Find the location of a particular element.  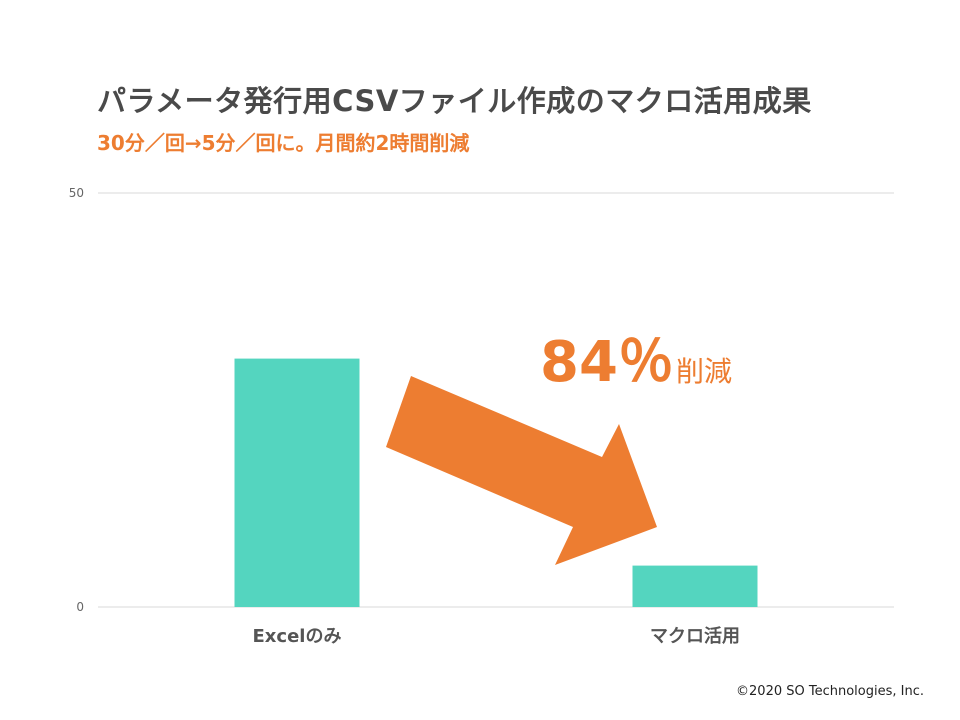

copyright-notice: ©2020 SO Technologies, Inc. is located at coordinates (830, 691).